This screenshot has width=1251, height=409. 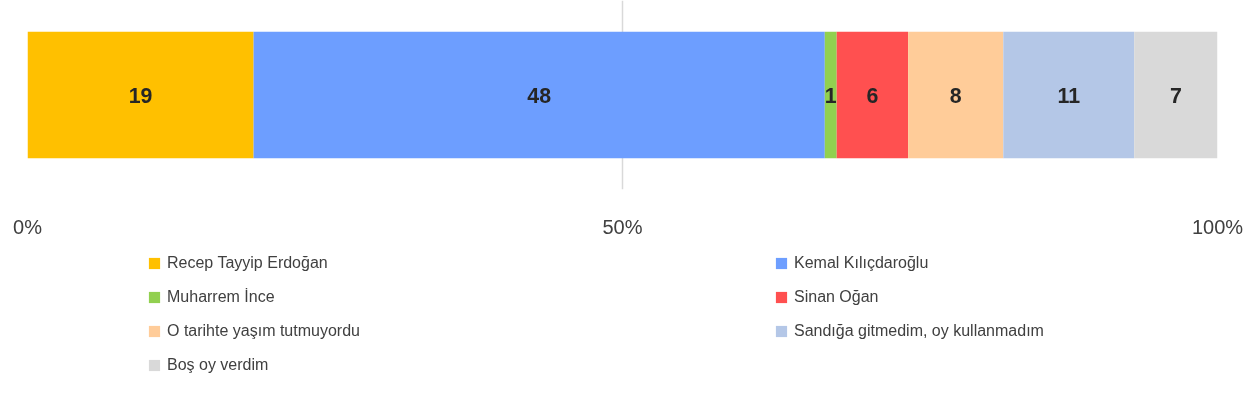 I want to click on x-tick-label: 50%, so click(x=622, y=226).